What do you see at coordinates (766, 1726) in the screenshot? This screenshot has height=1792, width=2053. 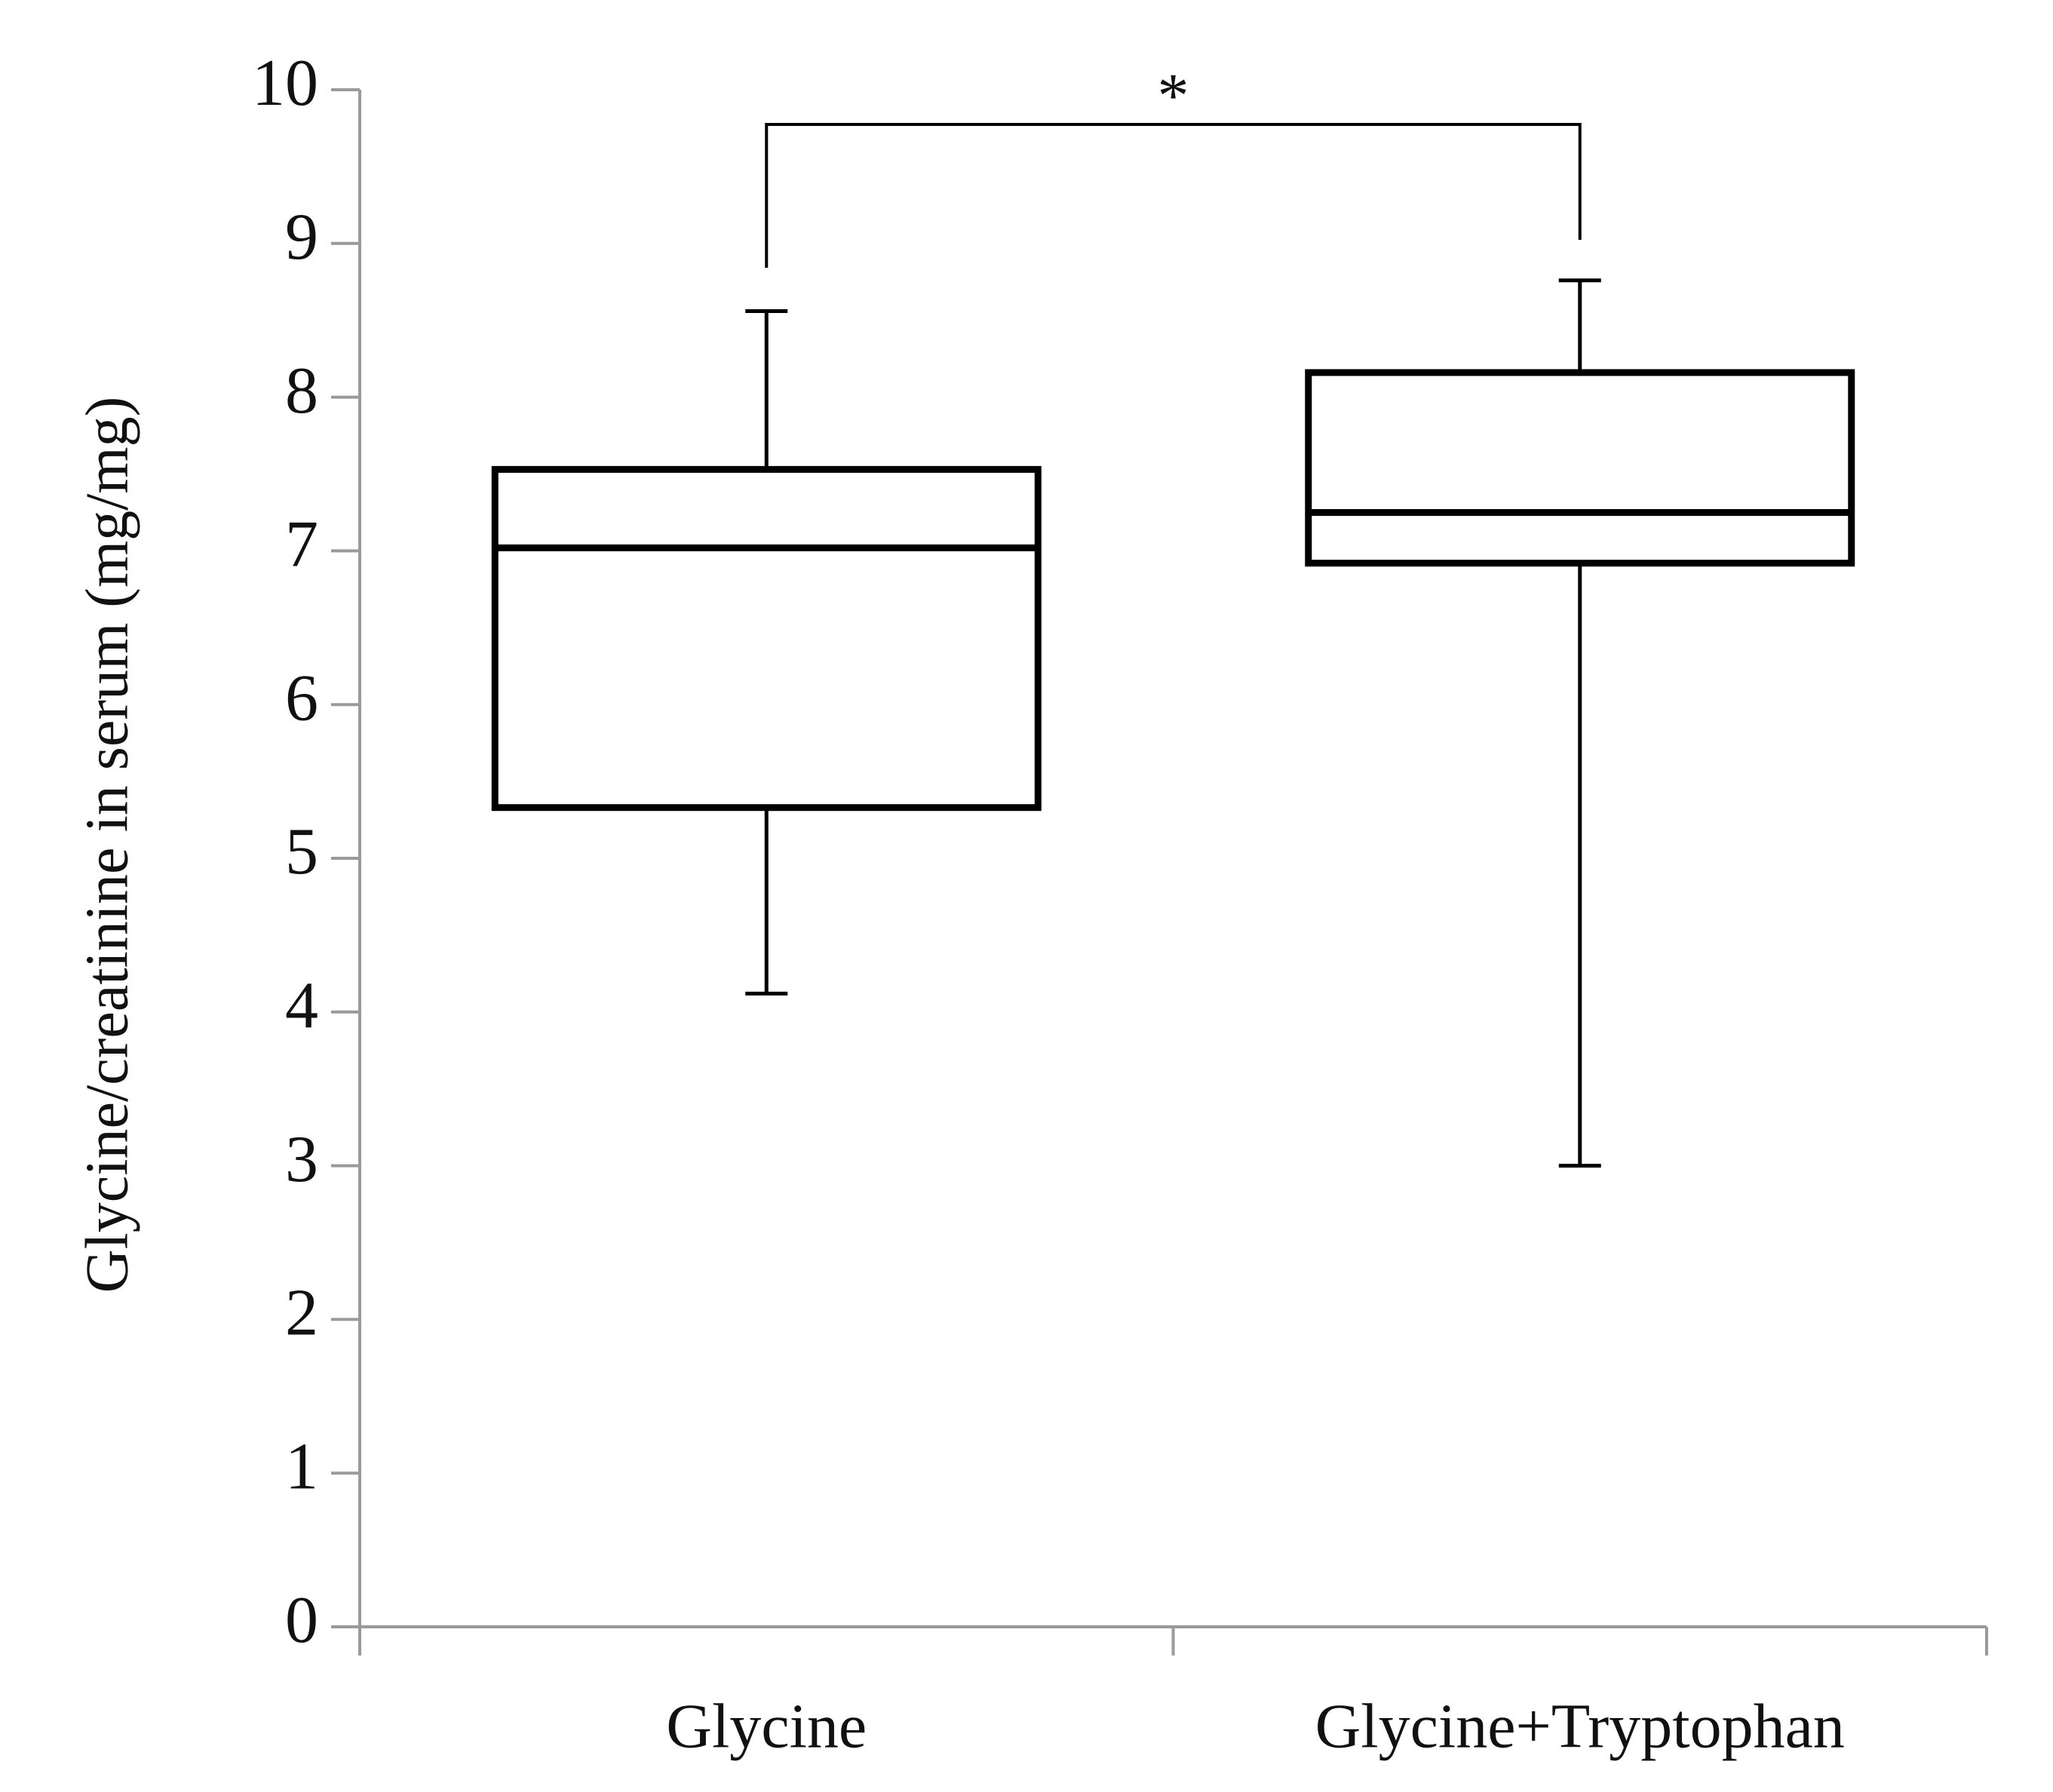 I see `x-tick-label: Glycine` at bounding box center [766, 1726].